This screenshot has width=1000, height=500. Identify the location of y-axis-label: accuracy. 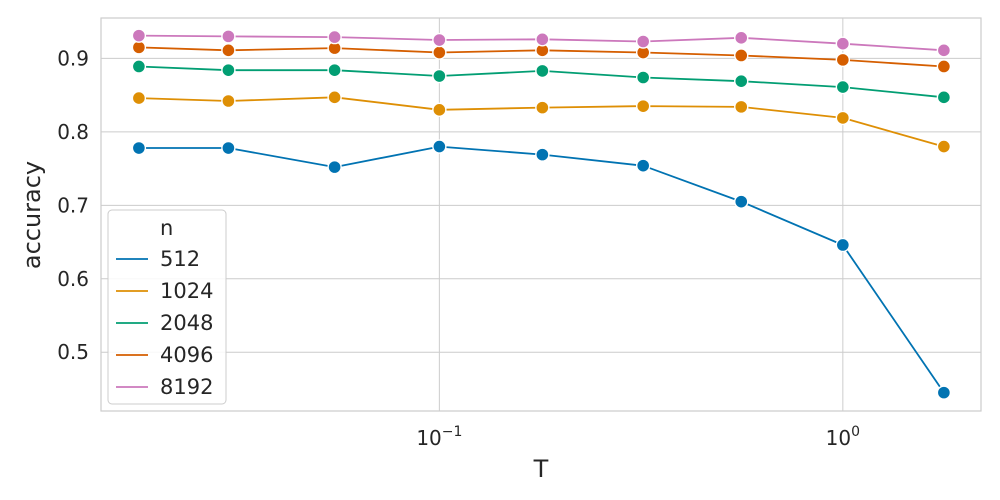
(32, 215).